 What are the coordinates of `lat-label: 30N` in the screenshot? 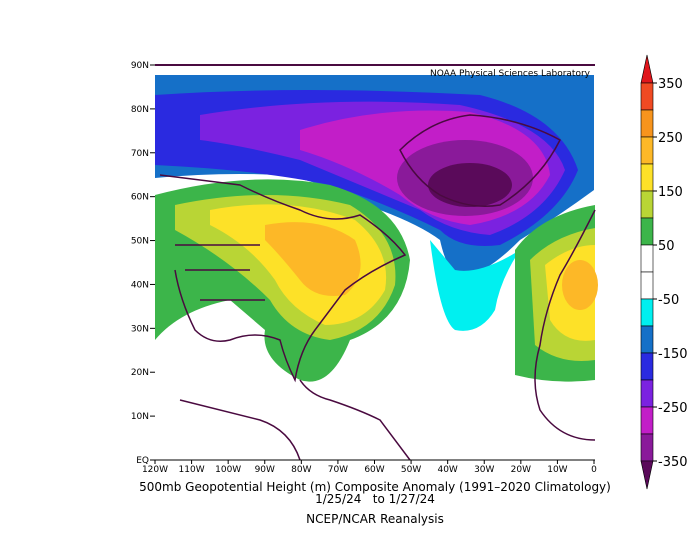 It's located at (140, 329).